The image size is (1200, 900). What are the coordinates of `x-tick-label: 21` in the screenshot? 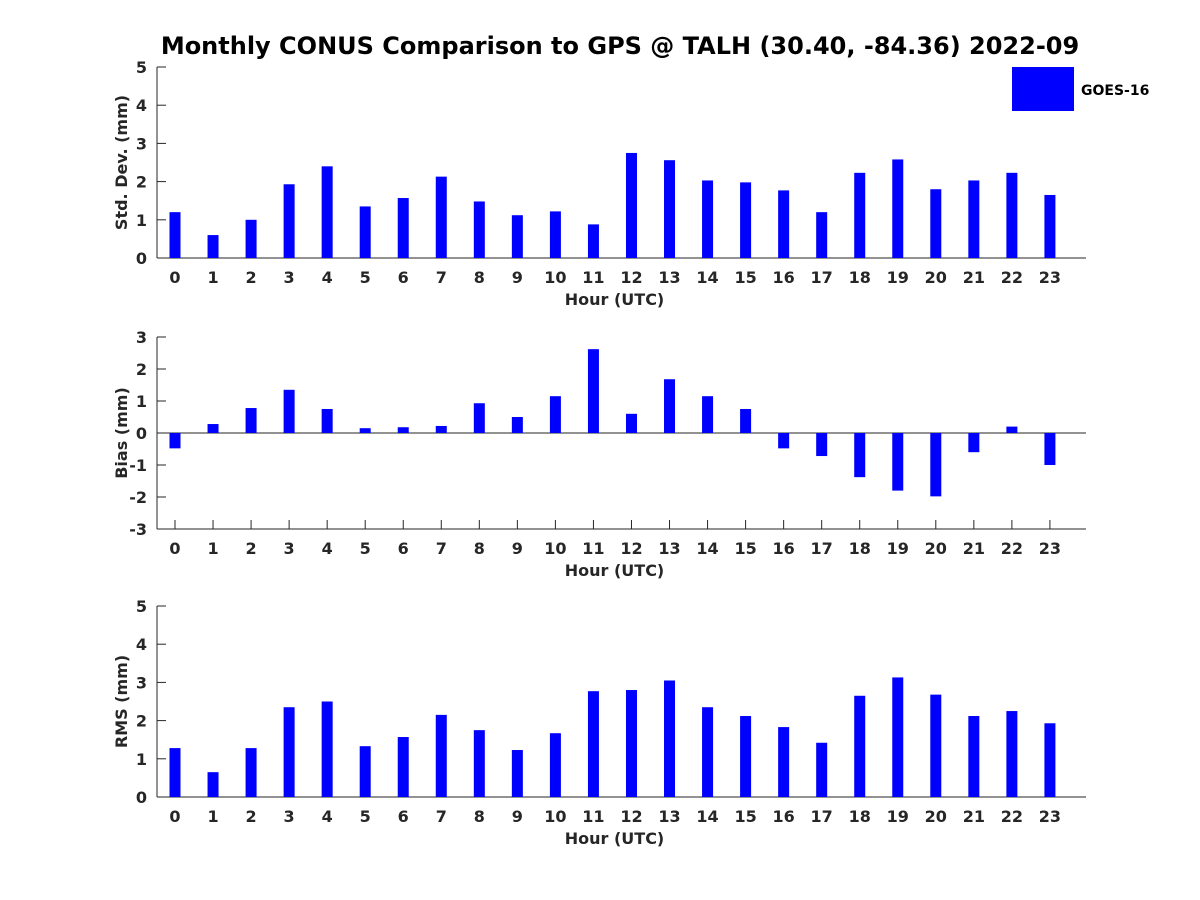 It's located at (974, 816).